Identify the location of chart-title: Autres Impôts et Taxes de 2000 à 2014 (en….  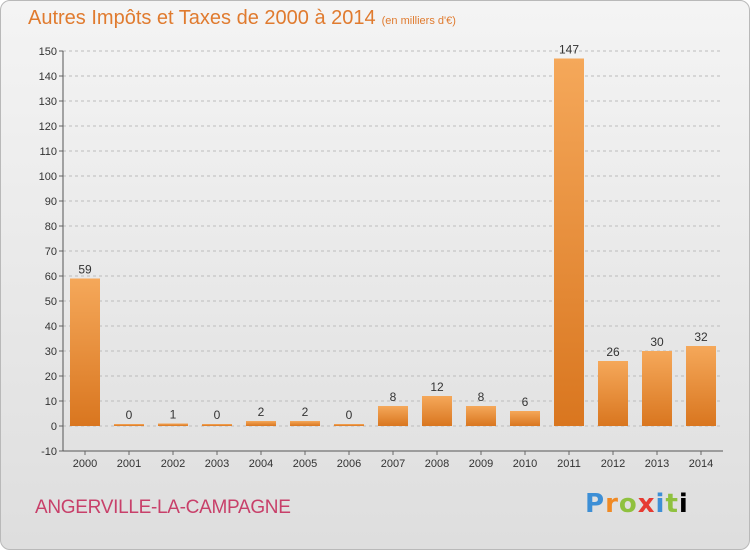
(242, 18).